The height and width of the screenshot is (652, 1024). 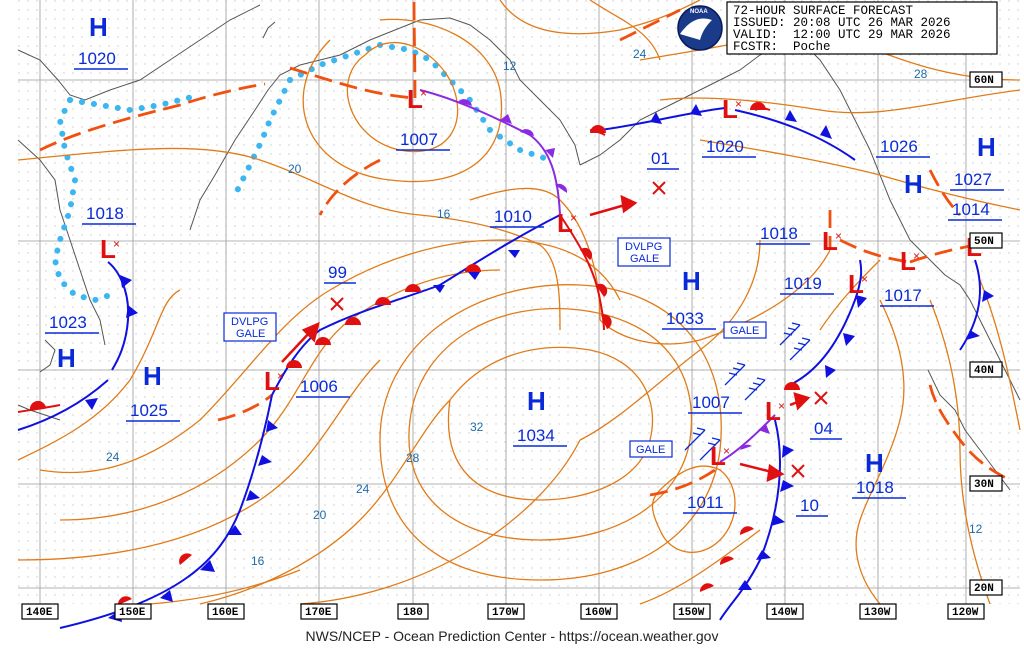 What do you see at coordinates (685, 318) in the screenshot?
I see `high-pressure: 1033` at bounding box center [685, 318].